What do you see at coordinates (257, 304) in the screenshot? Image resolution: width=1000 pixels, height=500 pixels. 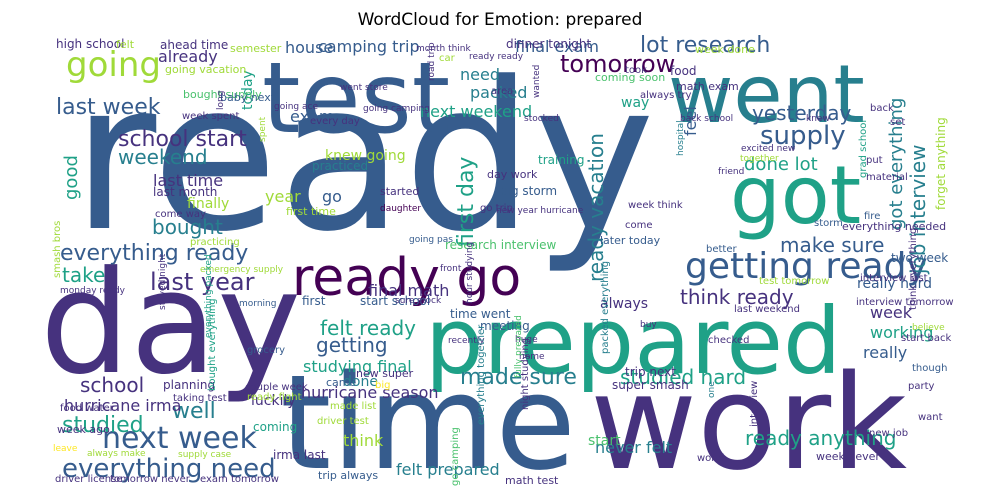 I see `word-morning: morning` at bounding box center [257, 304].